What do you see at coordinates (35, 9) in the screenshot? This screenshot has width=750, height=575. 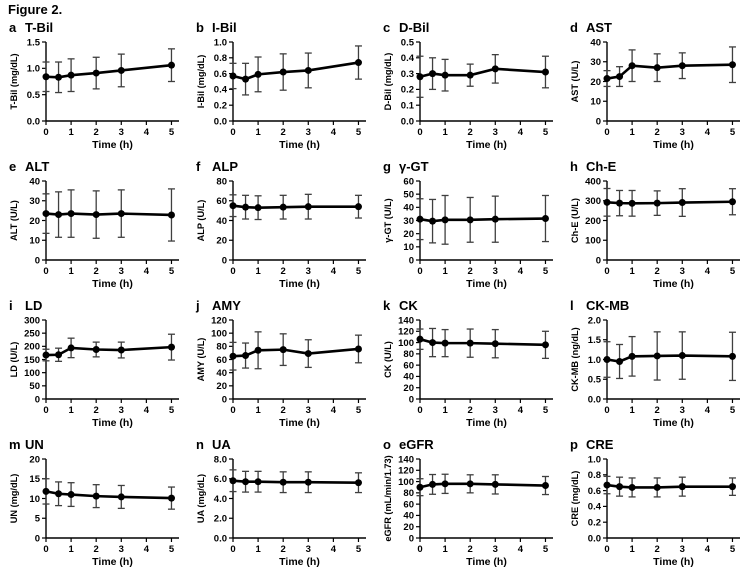 I see `figure-title: Figure 2.` at bounding box center [35, 9].